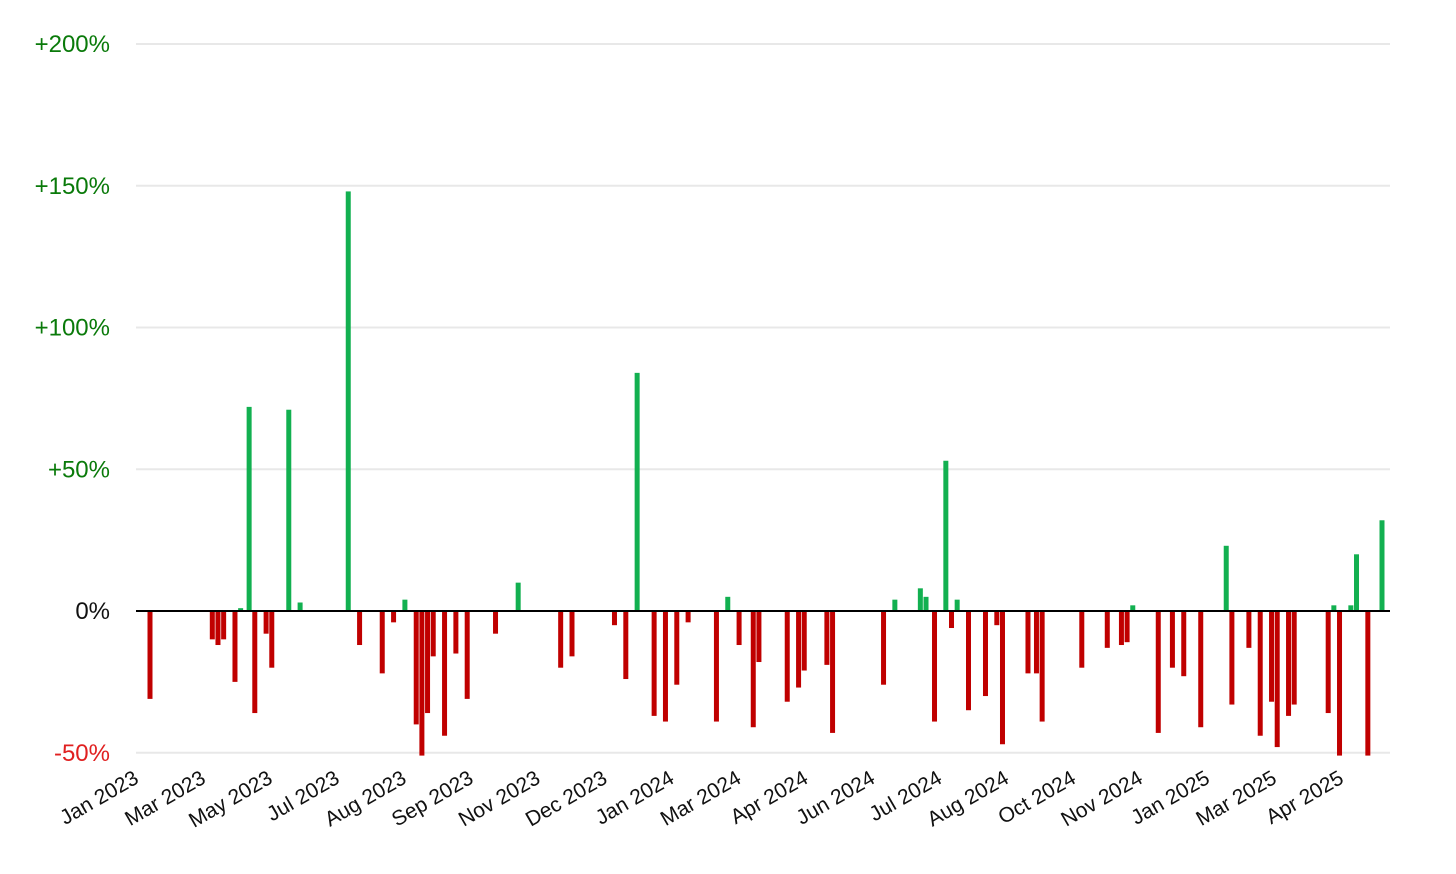  I want to click on y-axis-tick-labels: -50% 0% +50% +100% +150% +200%, so click(72, 399).